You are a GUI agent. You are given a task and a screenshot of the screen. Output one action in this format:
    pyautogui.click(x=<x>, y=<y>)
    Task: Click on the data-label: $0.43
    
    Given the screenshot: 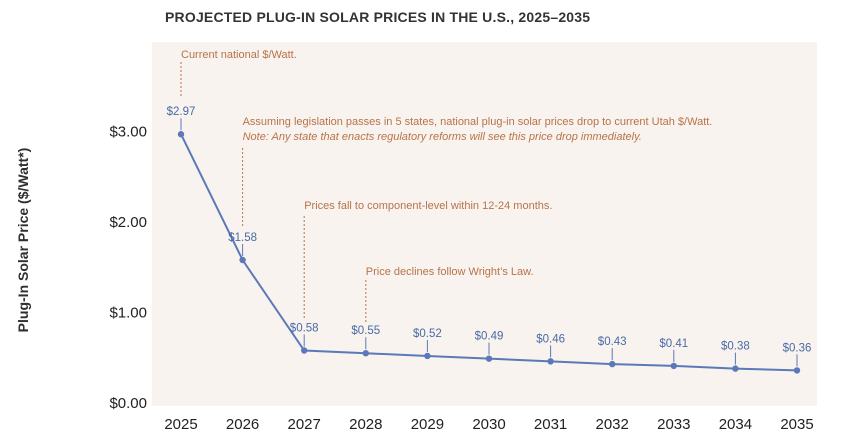 What is the action you would take?
    pyautogui.click(x=612, y=342)
    